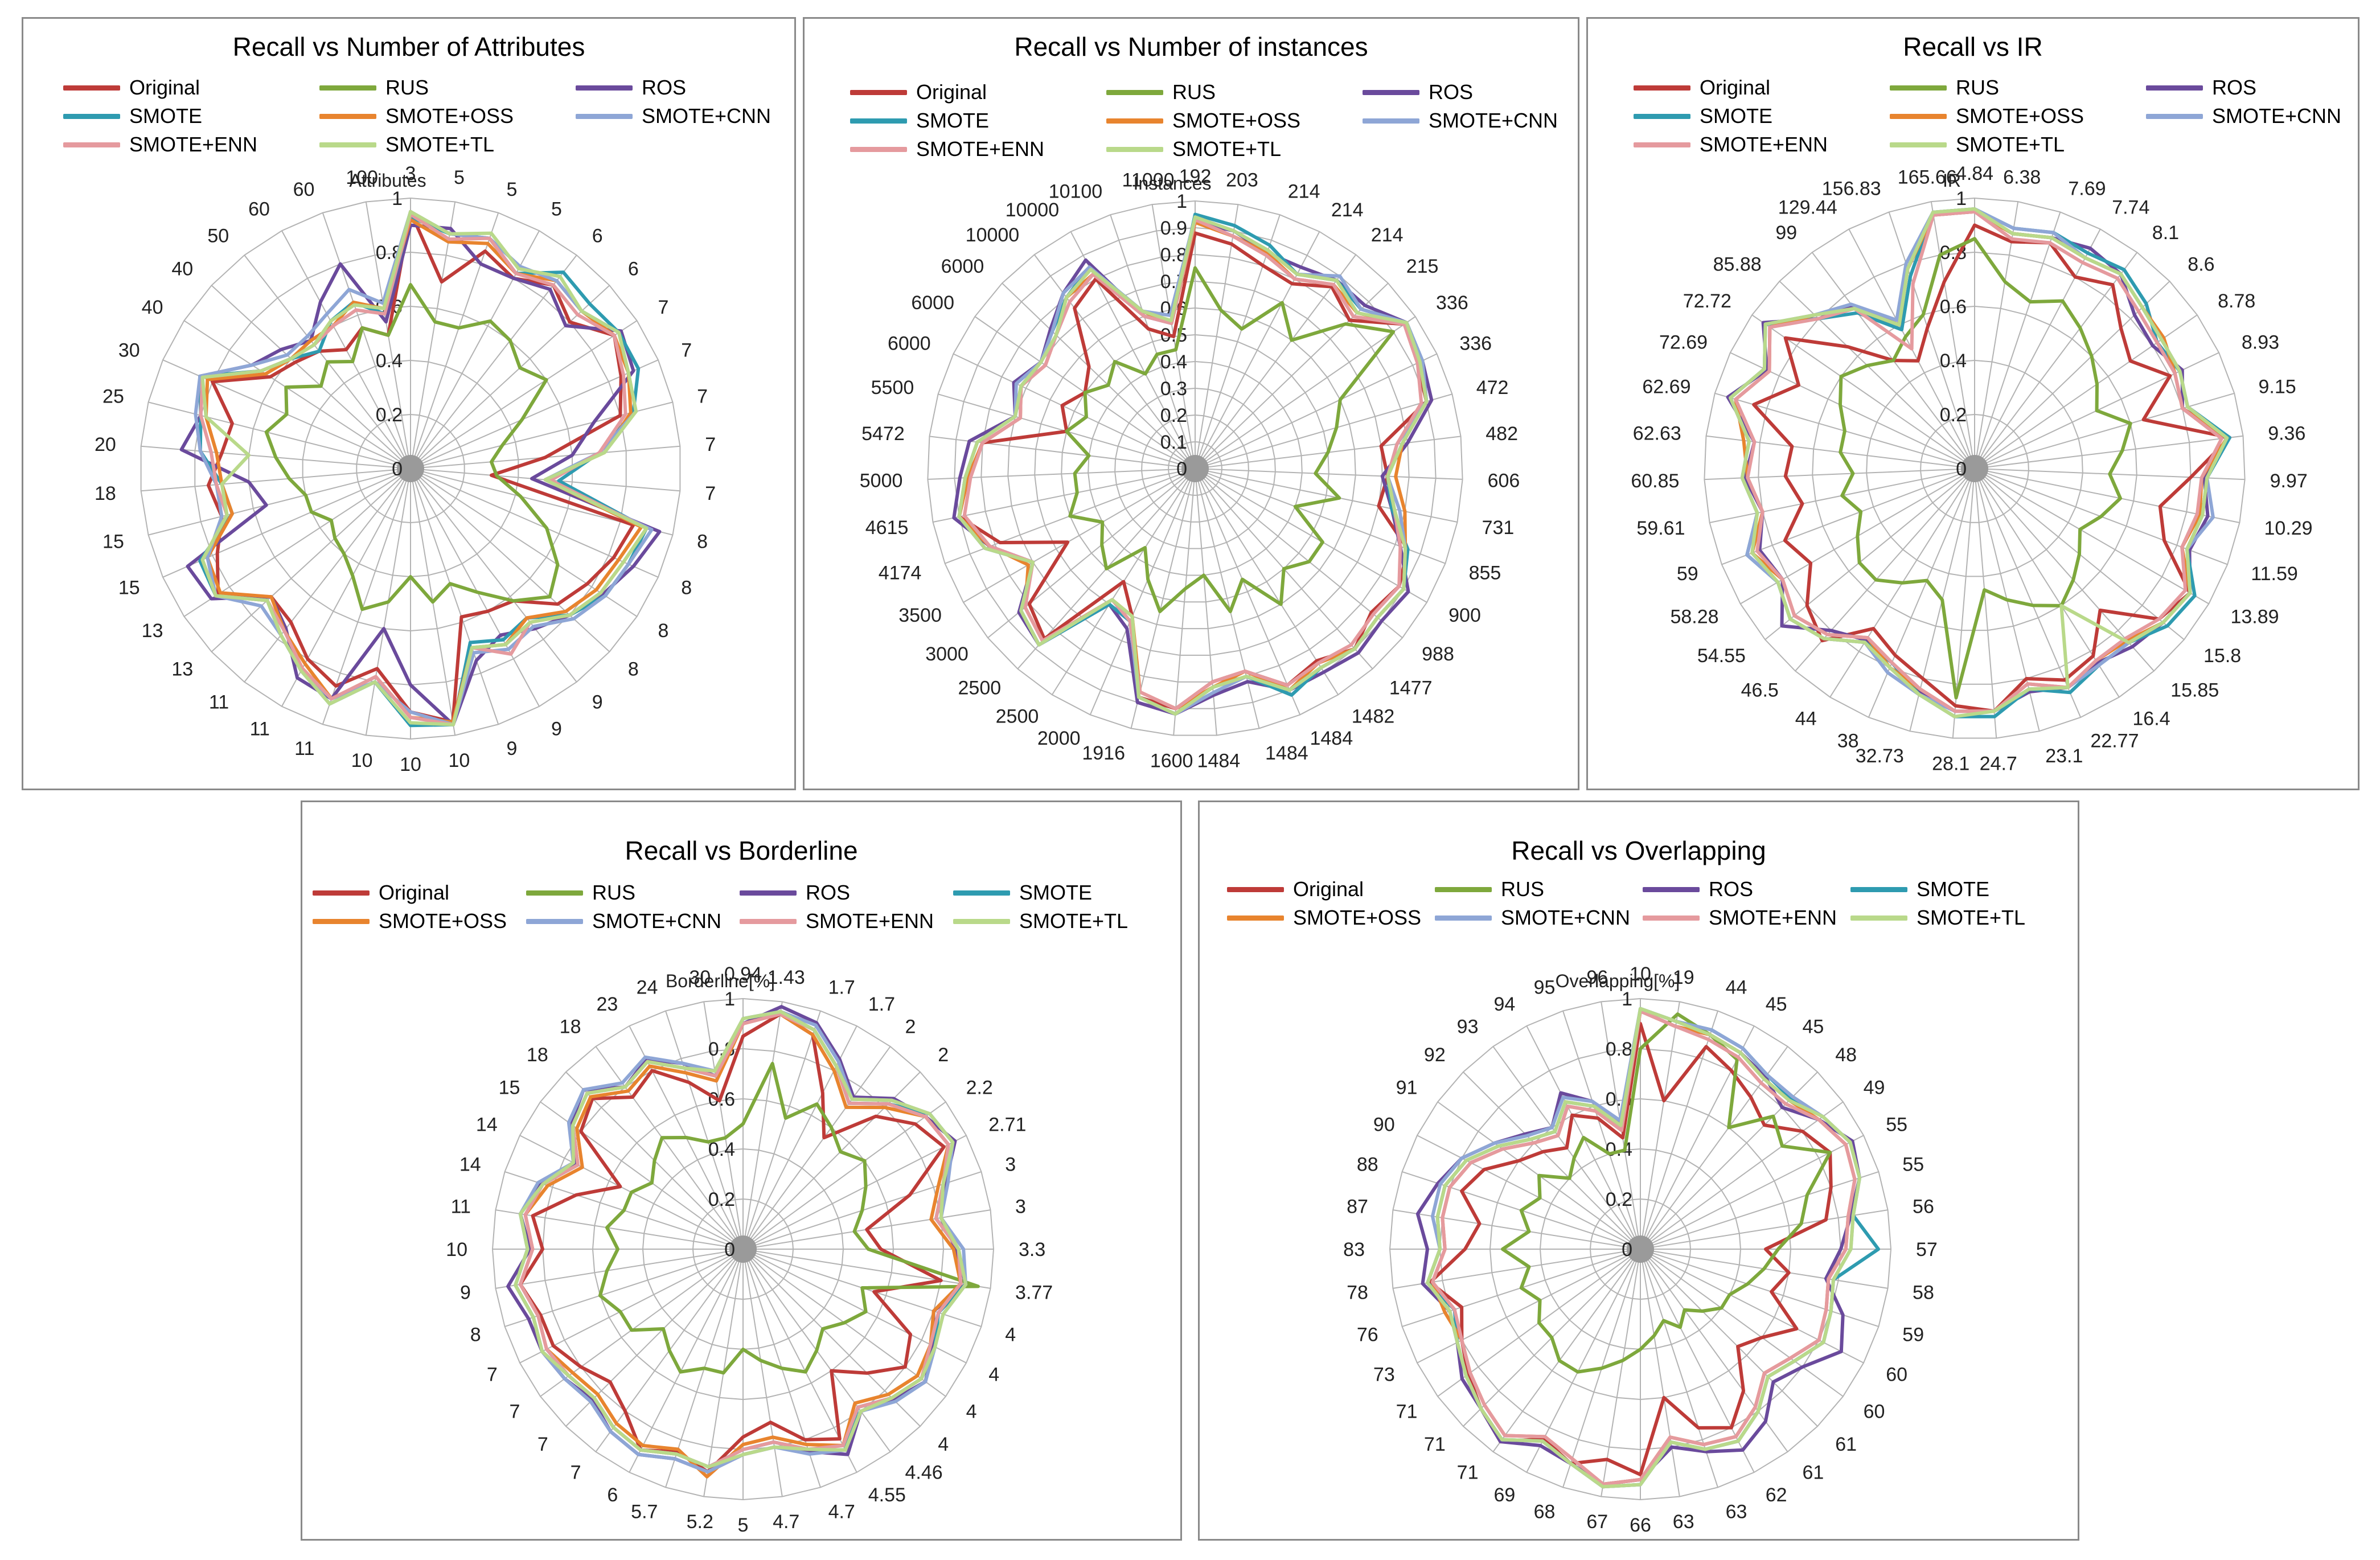 This screenshot has height=1560, width=2380. I want to click on category-label: 76, so click(1367, 1335).